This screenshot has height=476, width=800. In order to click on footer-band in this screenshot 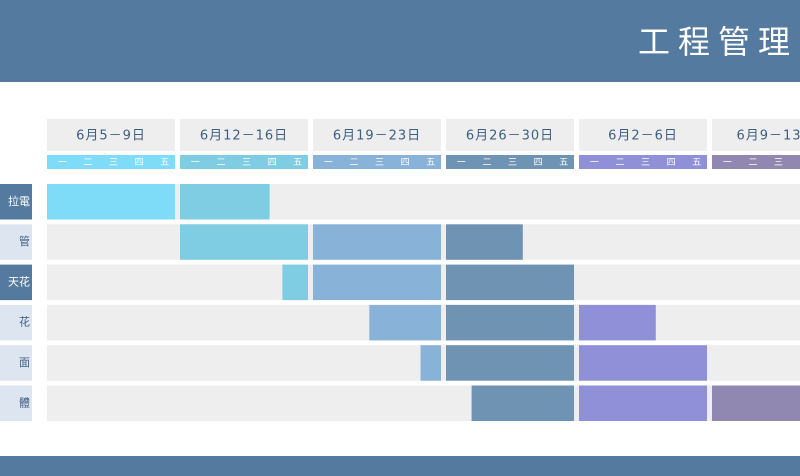, I will do `click(400, 466)`.